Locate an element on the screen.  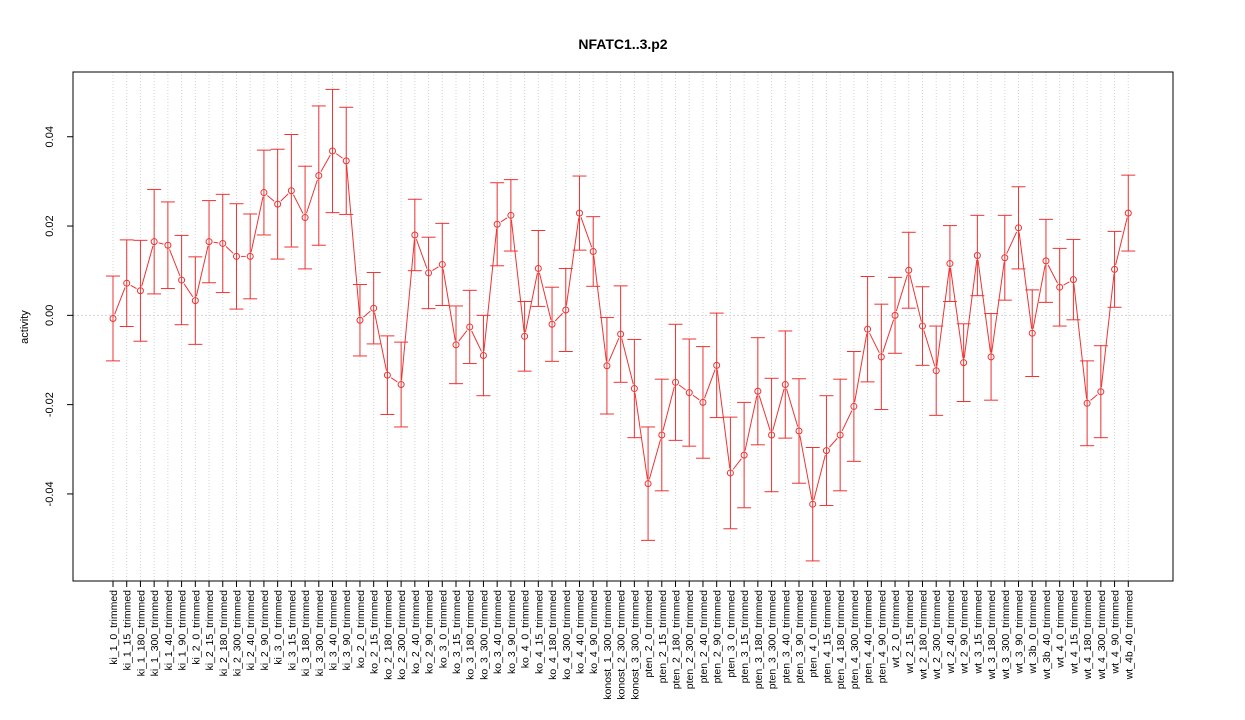
x-tick-label: wt_2_90_trimmed is located at coordinates (965, 632).